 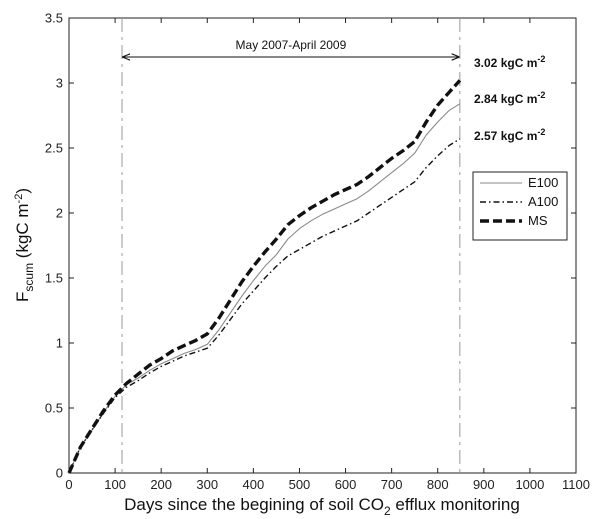 I want to click on x-tick-label: 1100, so click(x=576, y=484).